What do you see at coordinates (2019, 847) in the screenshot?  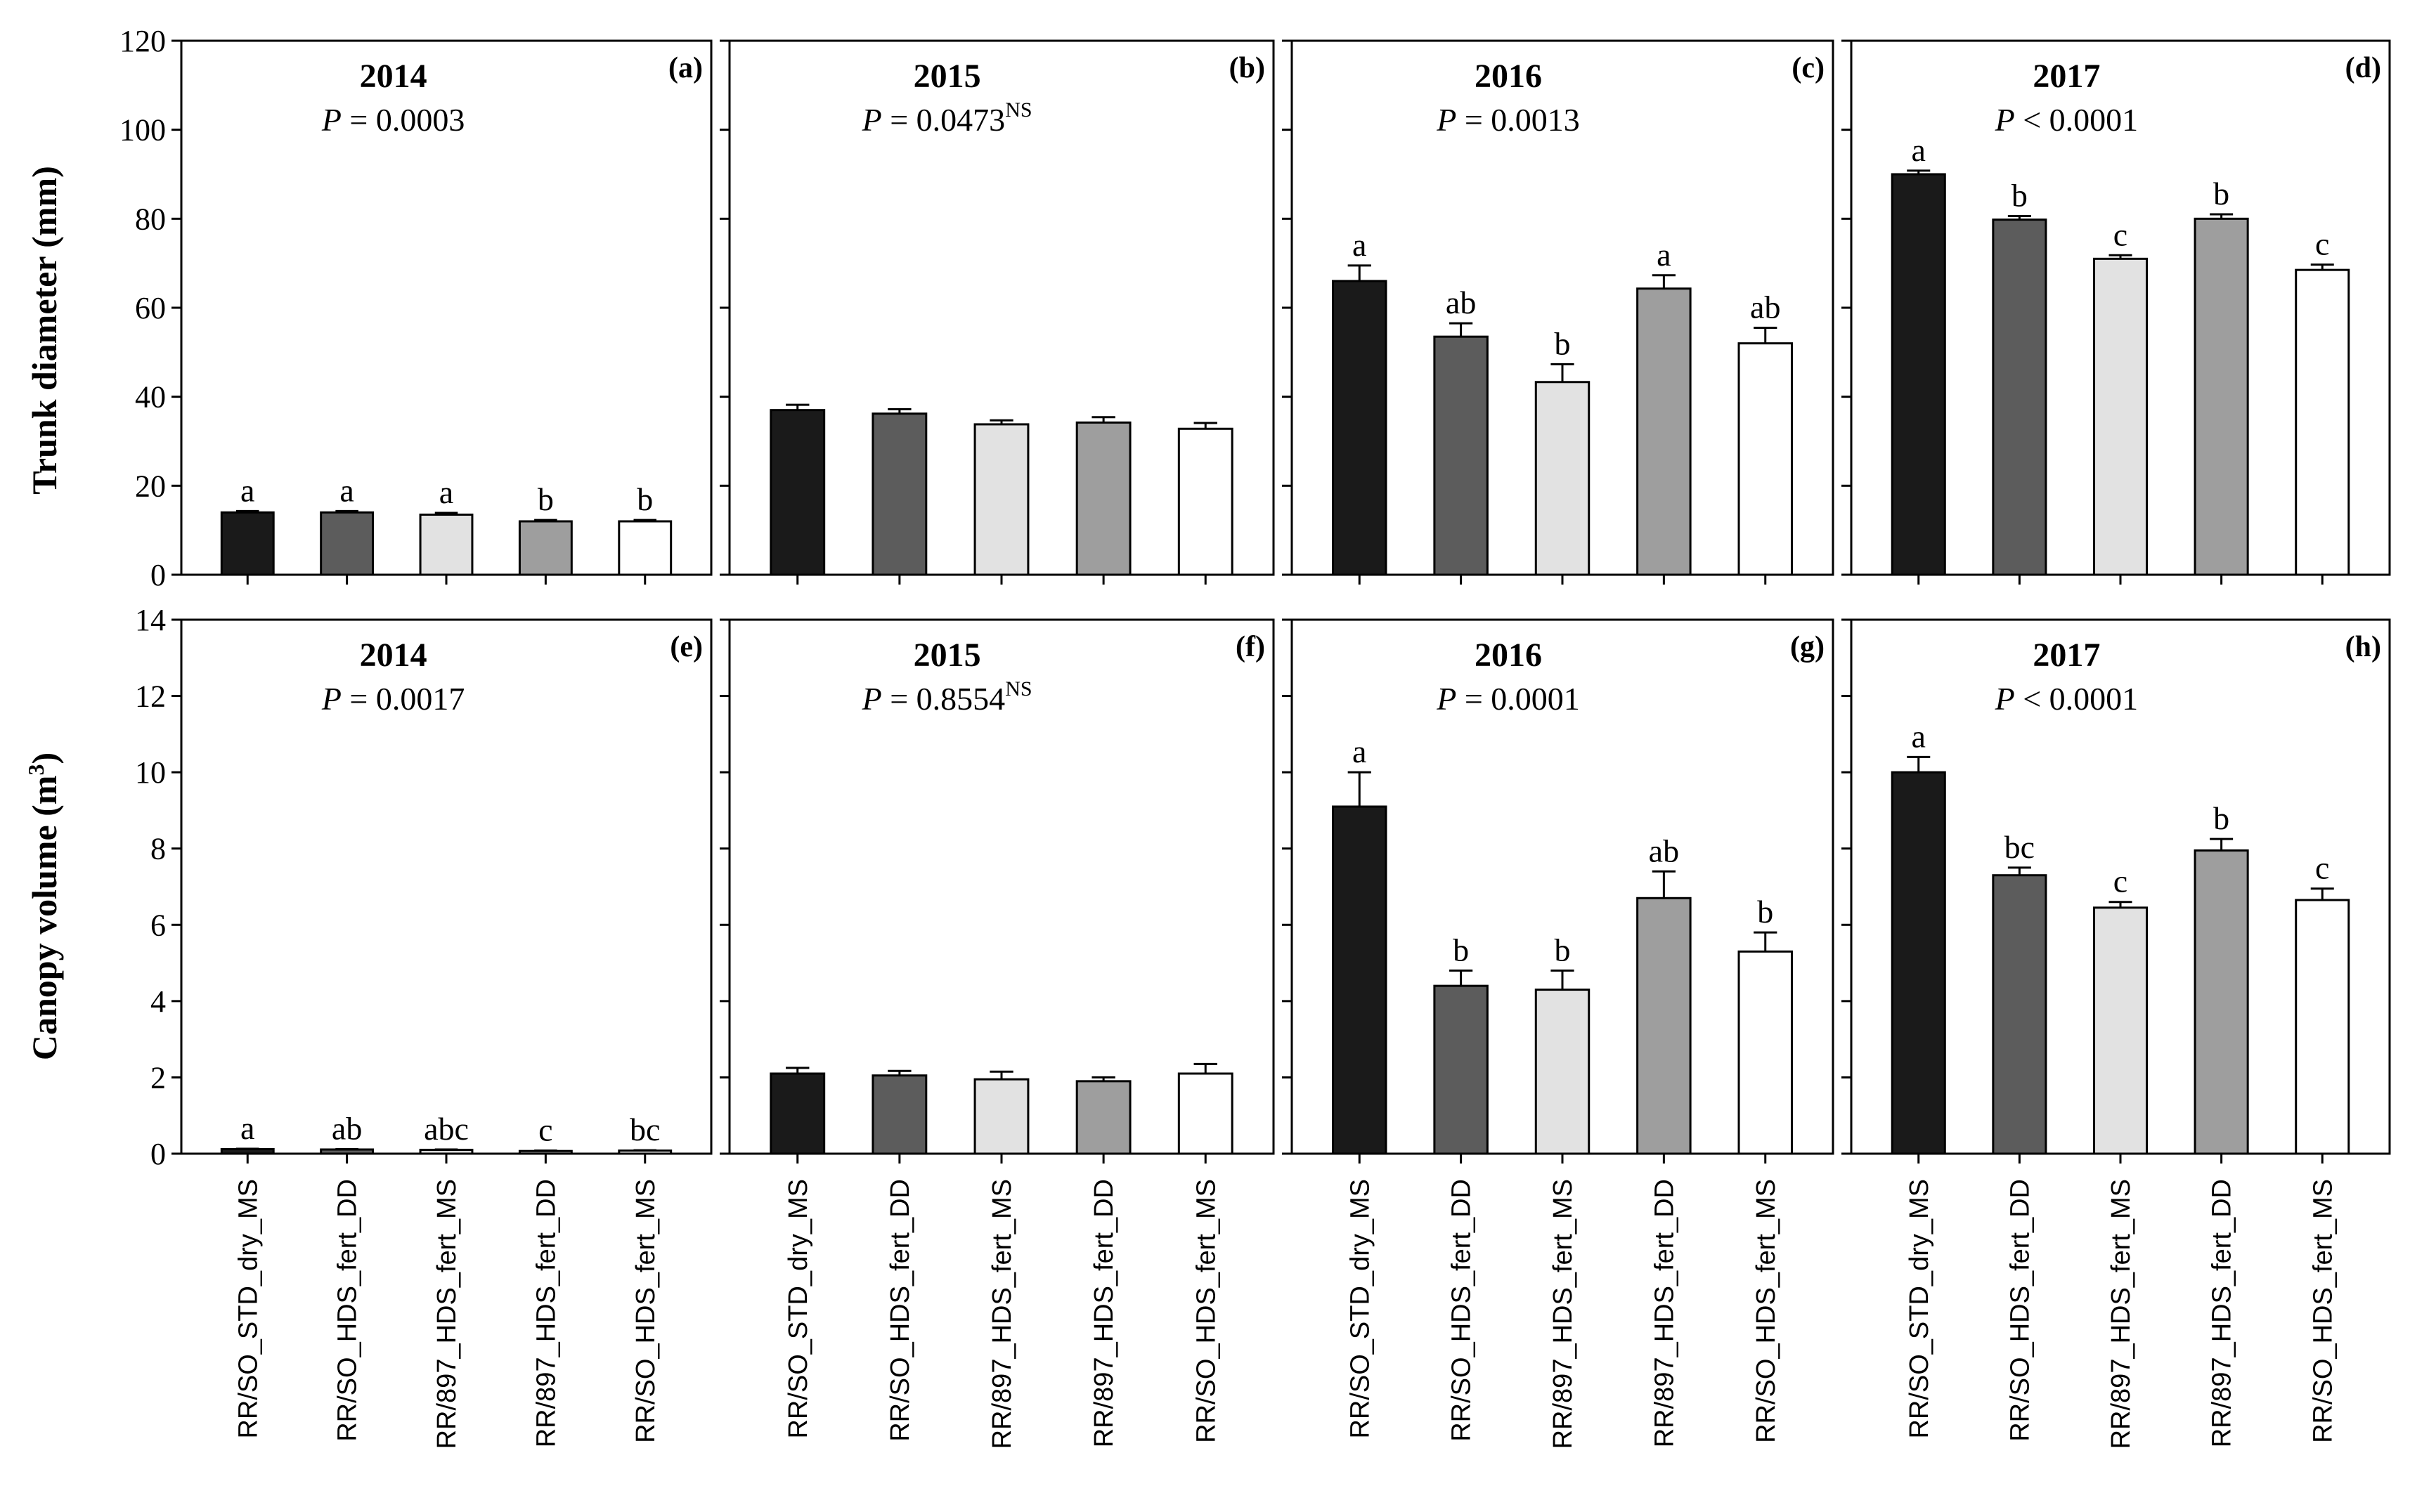 I see `significance-letter: bc` at bounding box center [2019, 847].